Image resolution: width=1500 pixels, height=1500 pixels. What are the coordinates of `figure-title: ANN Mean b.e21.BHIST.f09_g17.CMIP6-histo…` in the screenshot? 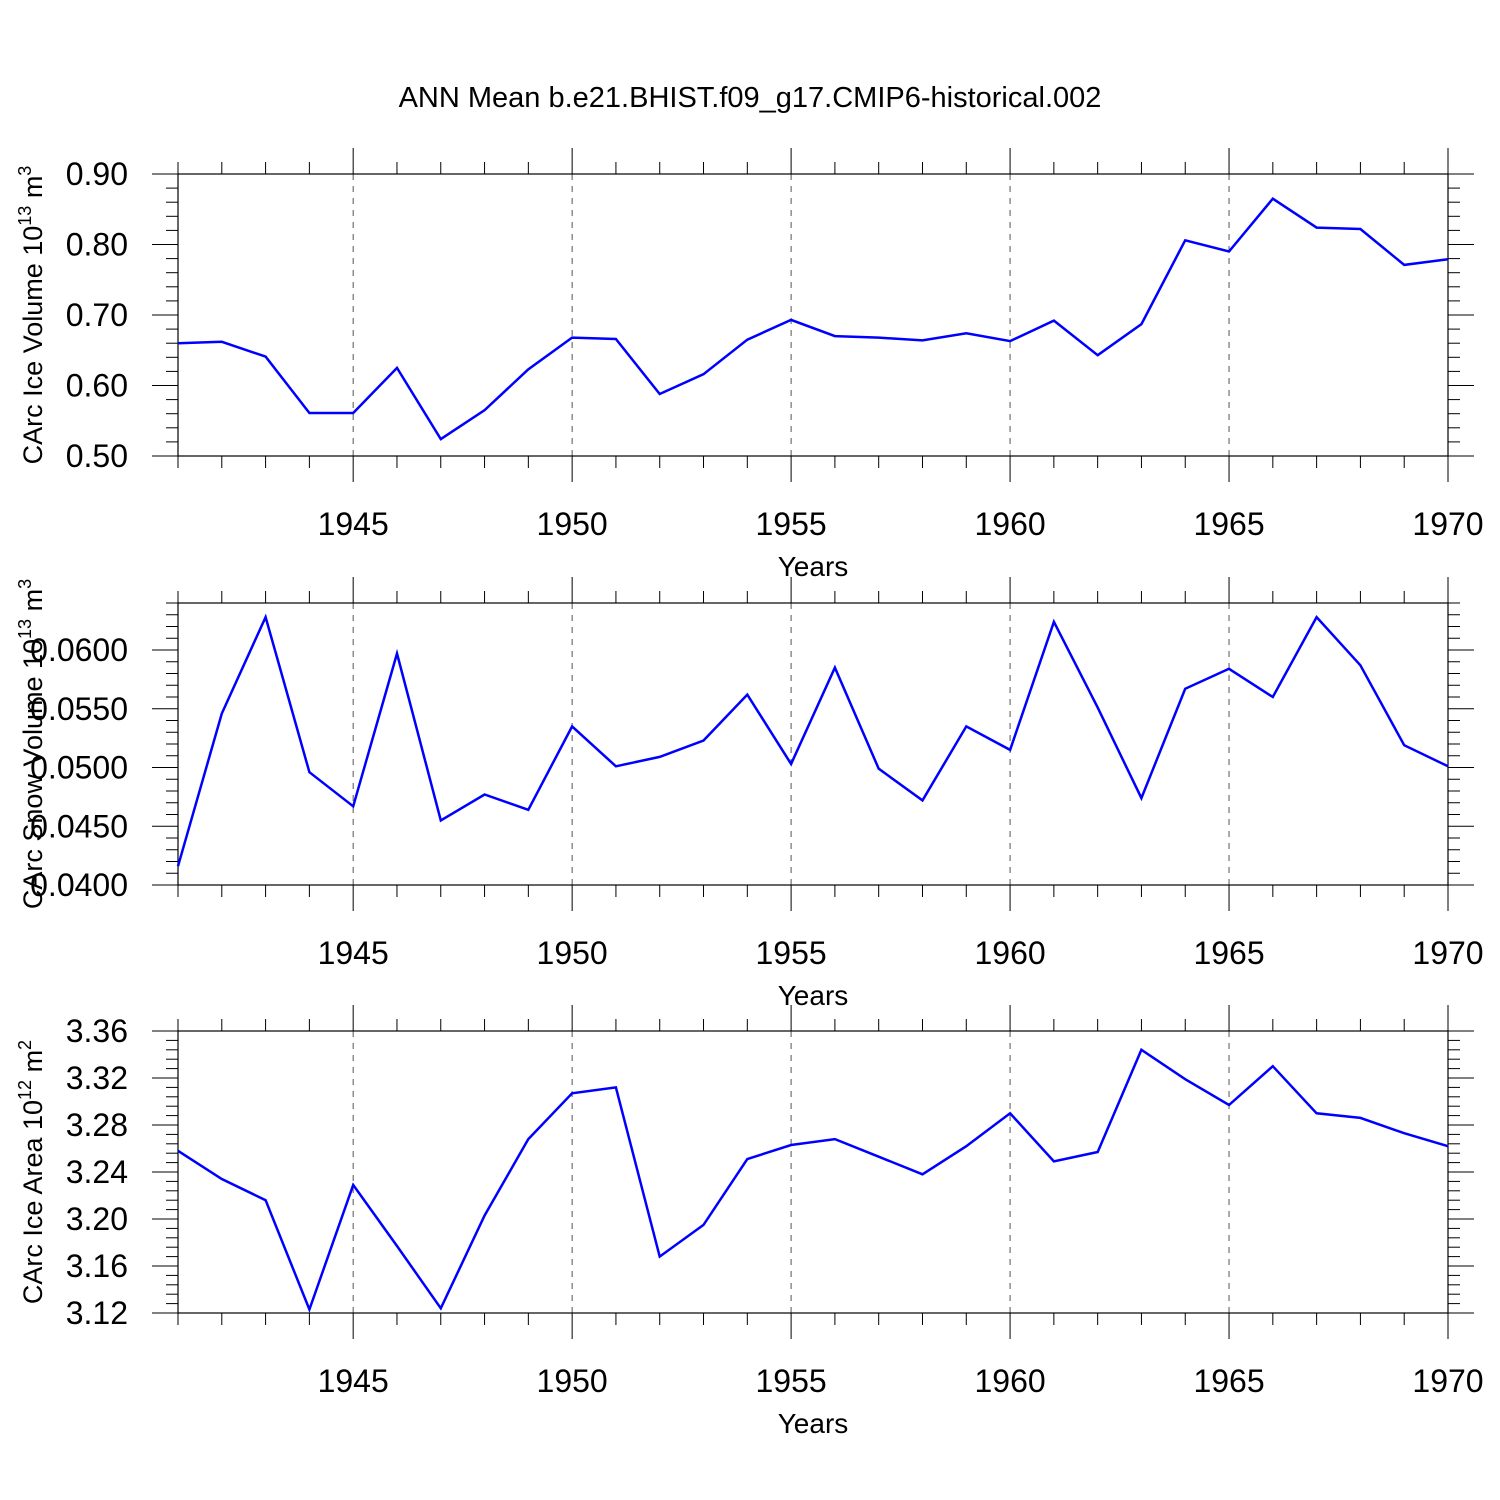 It's located at (750, 98).